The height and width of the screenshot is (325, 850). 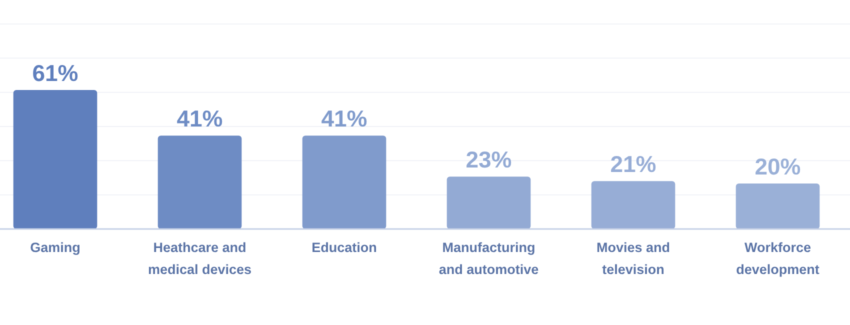 I want to click on data-label: 61%, so click(x=55, y=73).